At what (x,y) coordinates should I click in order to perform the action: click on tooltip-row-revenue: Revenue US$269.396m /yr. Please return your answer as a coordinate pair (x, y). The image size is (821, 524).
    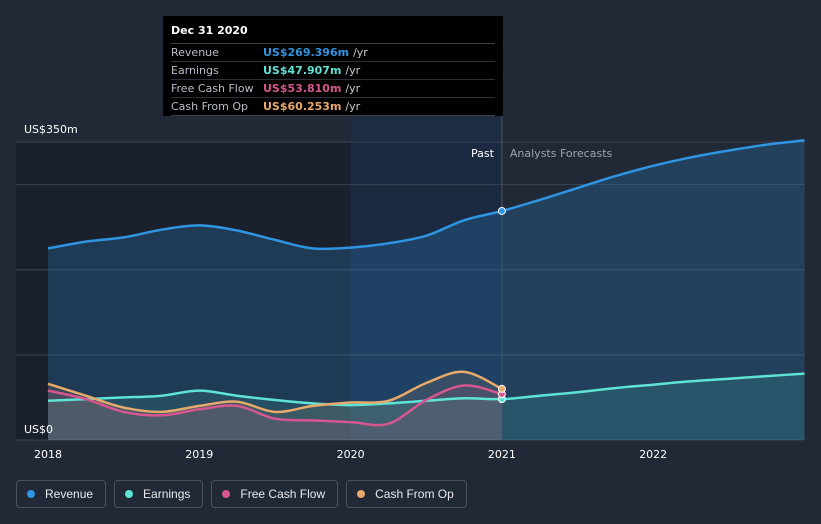
    Looking at the image, I should click on (333, 53).